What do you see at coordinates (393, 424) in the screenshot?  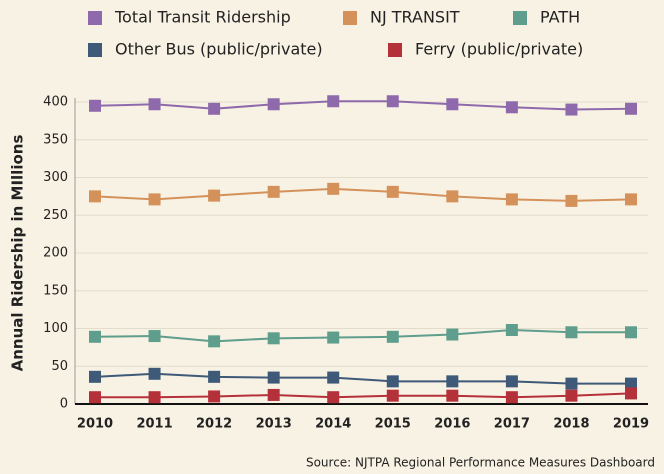 I see `x-tick-label: 2015` at bounding box center [393, 424].